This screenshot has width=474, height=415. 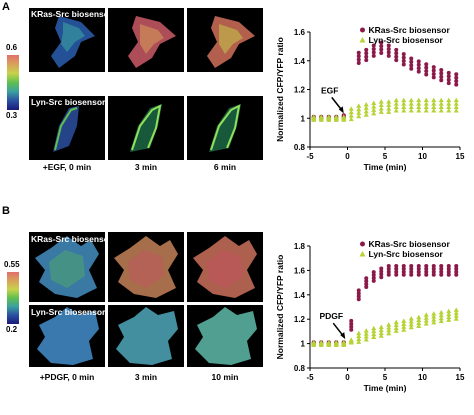 What do you see at coordinates (385, 156) in the screenshot?
I see `chart-a-xtick-label-2: 5` at bounding box center [385, 156].